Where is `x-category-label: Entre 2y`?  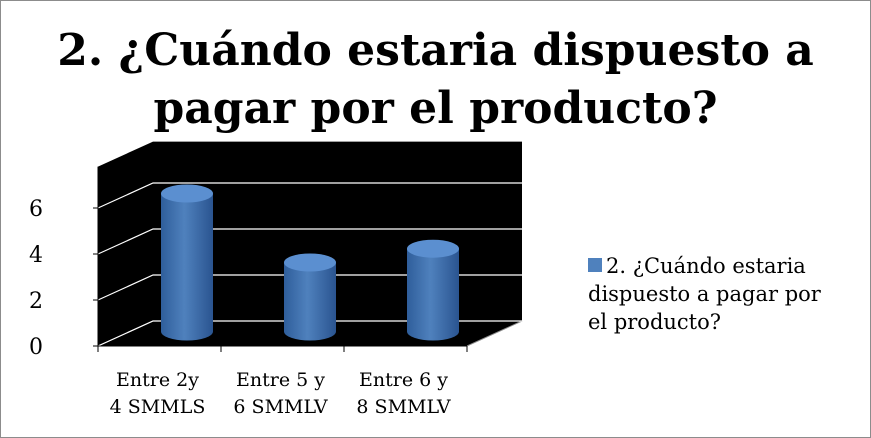
x-category-label: Entre 2y is located at coordinates (157, 380).